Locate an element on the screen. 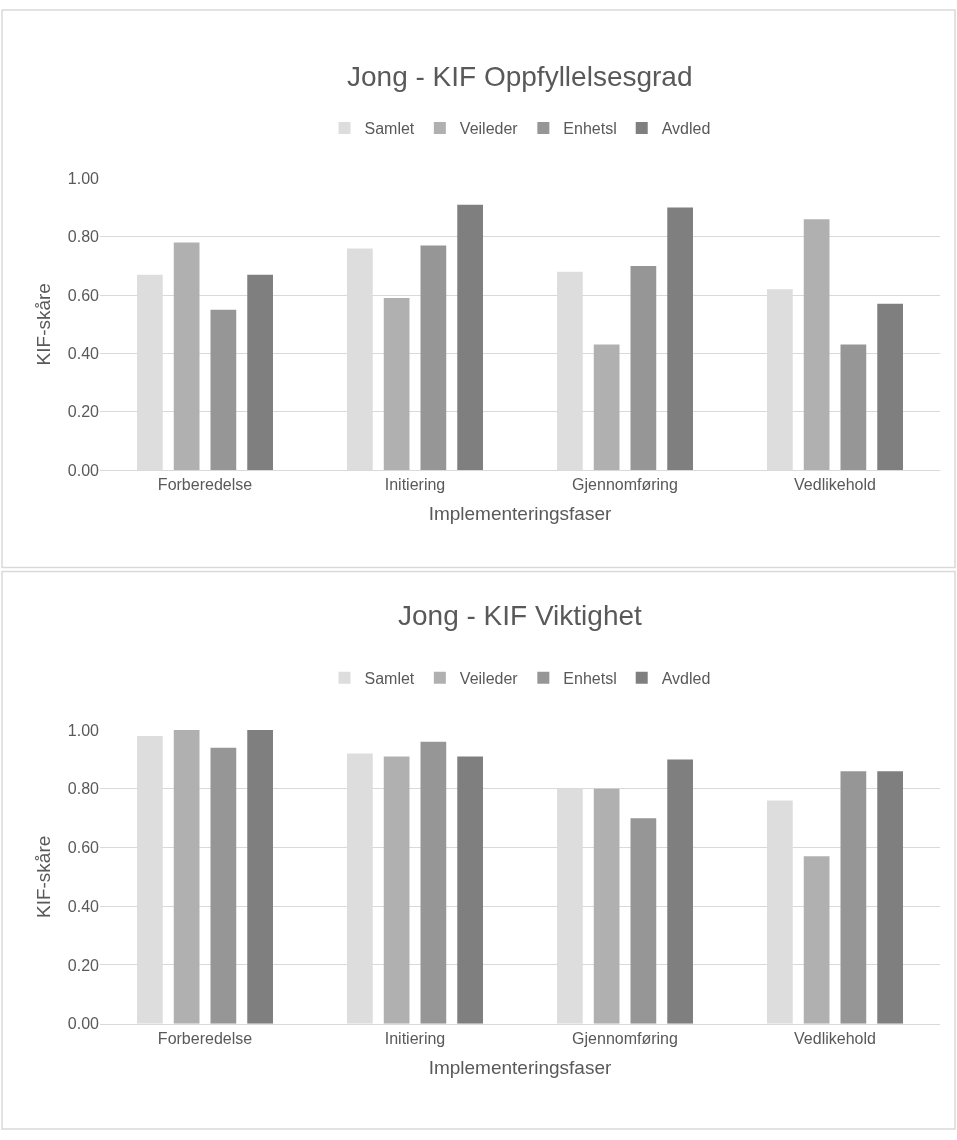 The image size is (957, 1140). chart-title: Jong - KIF Viktighet is located at coordinates (520, 615).